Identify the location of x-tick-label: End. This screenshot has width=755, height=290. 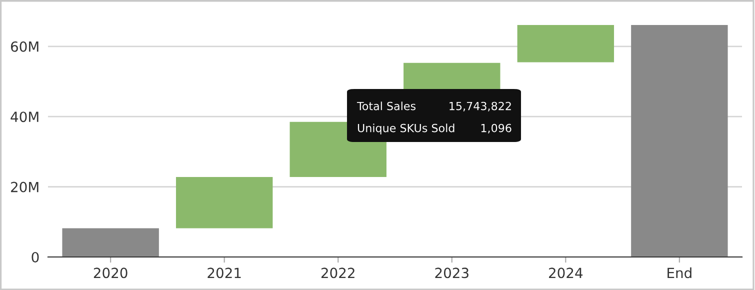
(680, 272).